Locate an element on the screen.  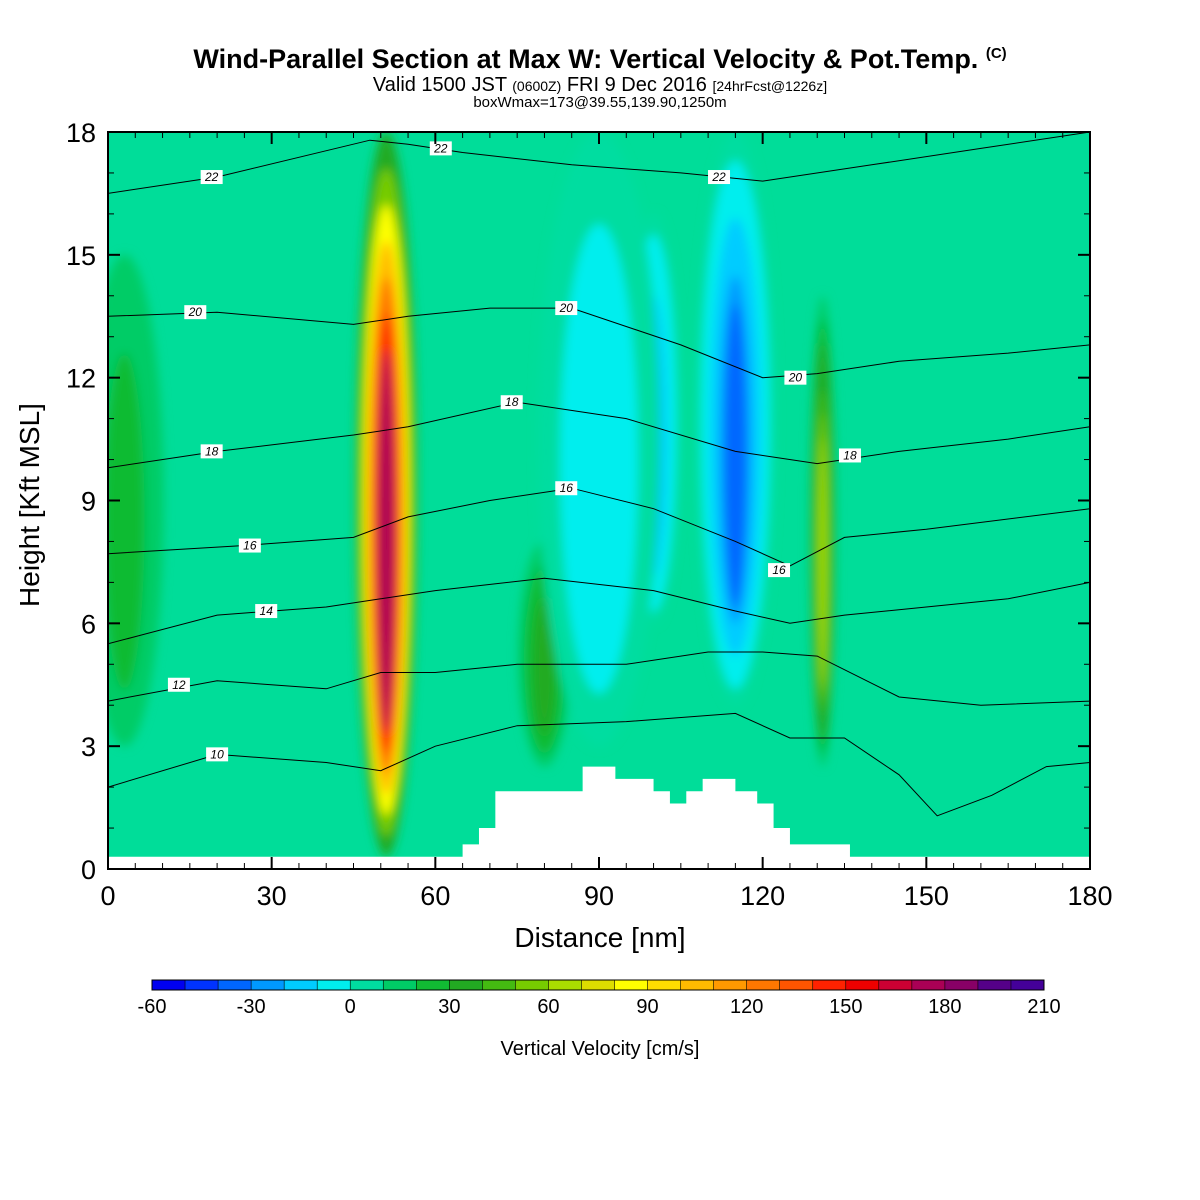
x-tick-label: 90 is located at coordinates (599, 896).